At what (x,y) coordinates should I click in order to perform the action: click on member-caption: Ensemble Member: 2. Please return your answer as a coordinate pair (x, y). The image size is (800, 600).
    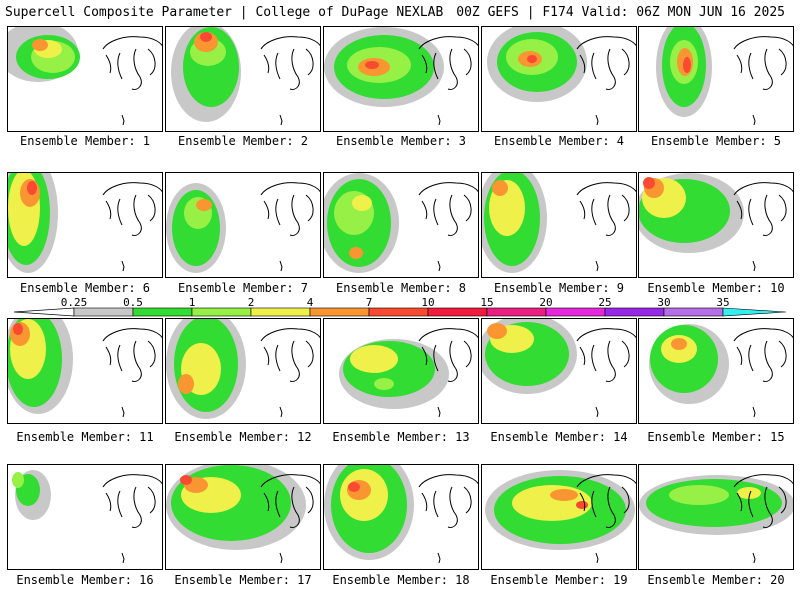
    Looking at the image, I should click on (243, 141).